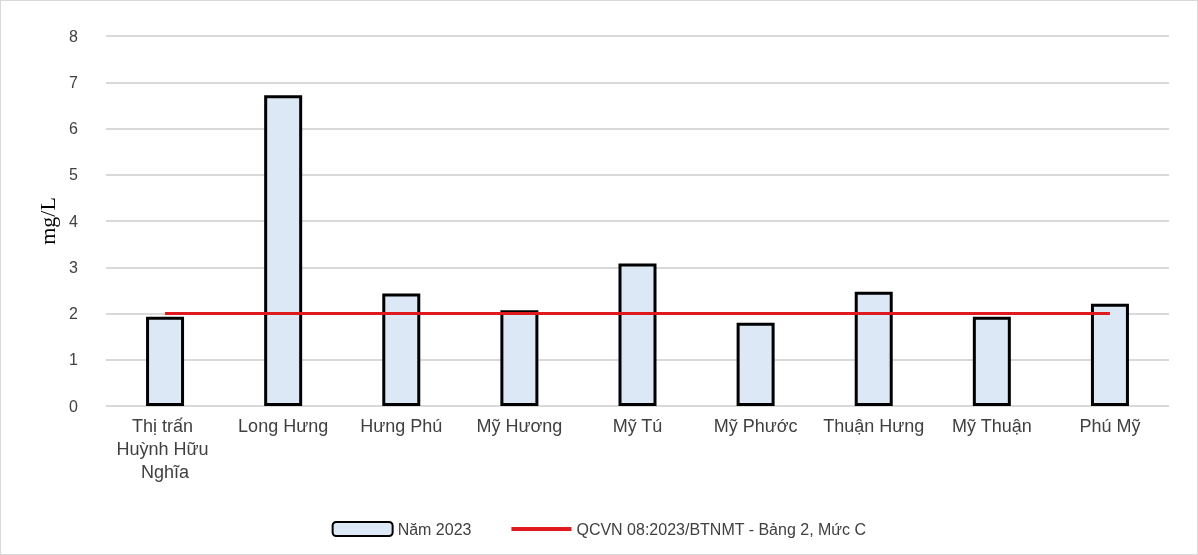  What do you see at coordinates (401, 425) in the screenshot?
I see `x-tick-label: Hưng Phú` at bounding box center [401, 425].